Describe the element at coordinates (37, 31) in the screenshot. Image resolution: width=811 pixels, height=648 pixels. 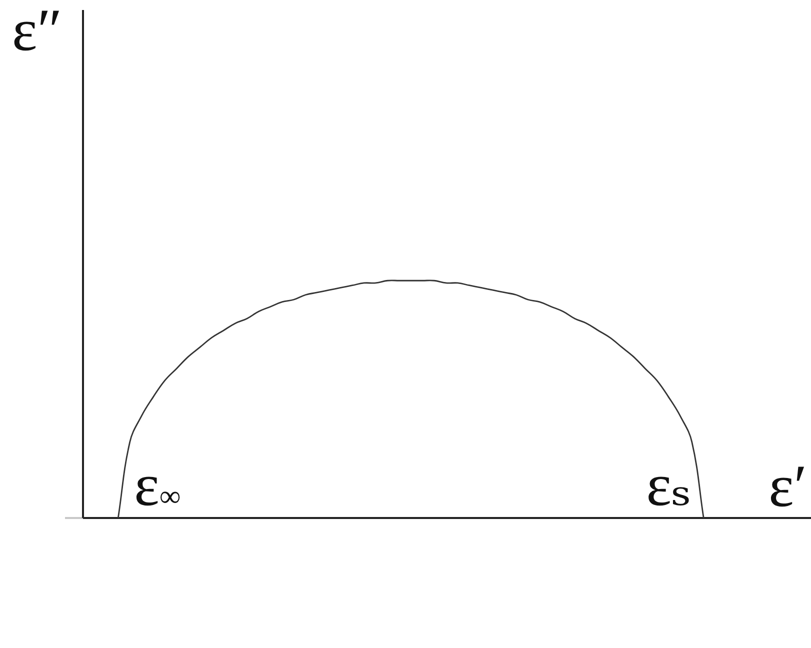
I see `y-axis-title: ε″` at that location.